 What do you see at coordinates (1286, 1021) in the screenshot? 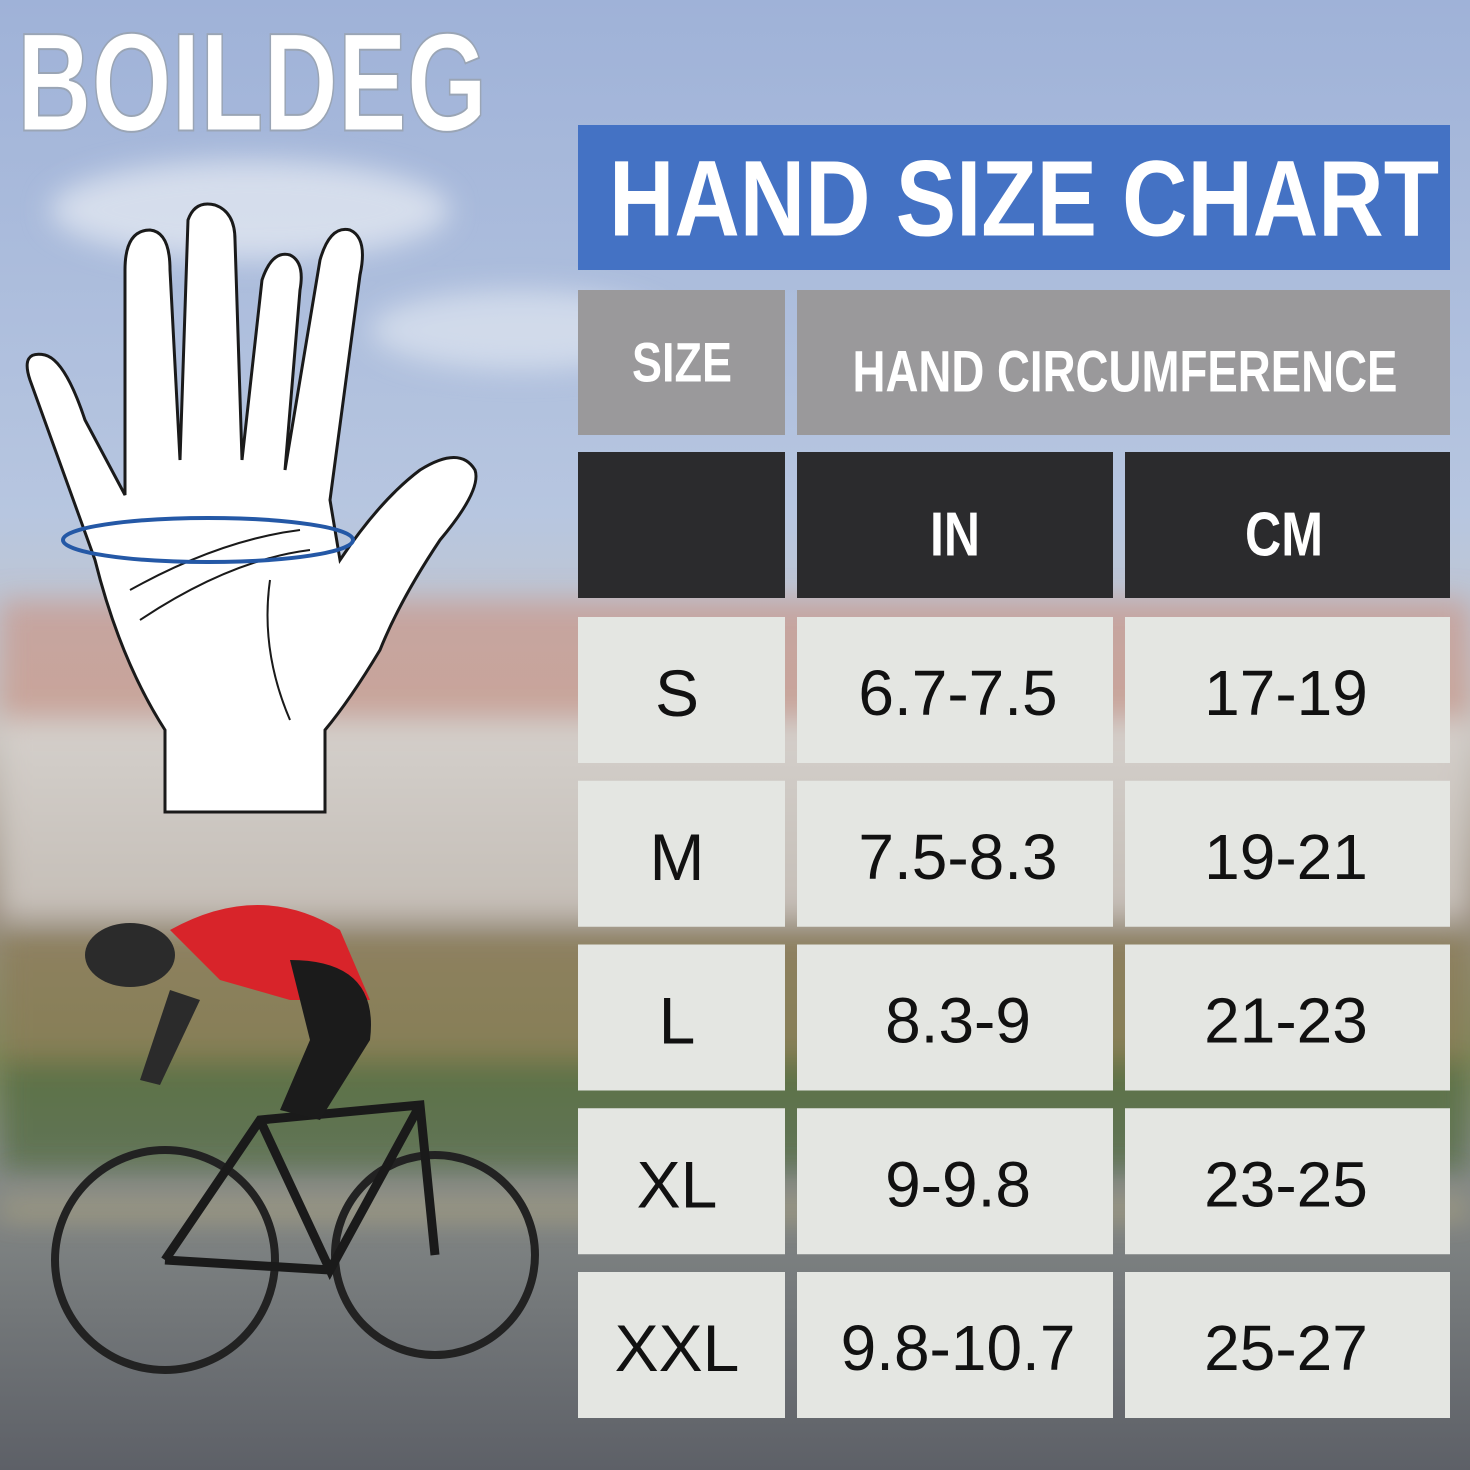
I see `cm-range: 21-23` at bounding box center [1286, 1021].